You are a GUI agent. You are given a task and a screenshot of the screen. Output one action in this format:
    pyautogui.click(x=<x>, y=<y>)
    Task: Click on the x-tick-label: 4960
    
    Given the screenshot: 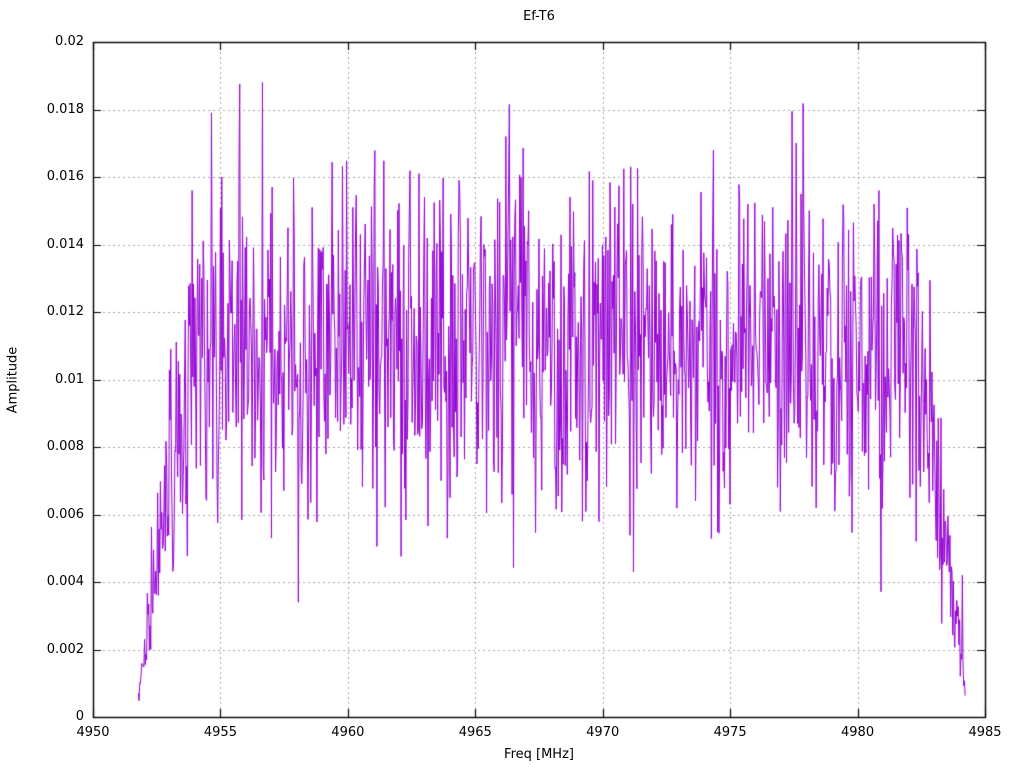 What is the action you would take?
    pyautogui.click(x=348, y=732)
    